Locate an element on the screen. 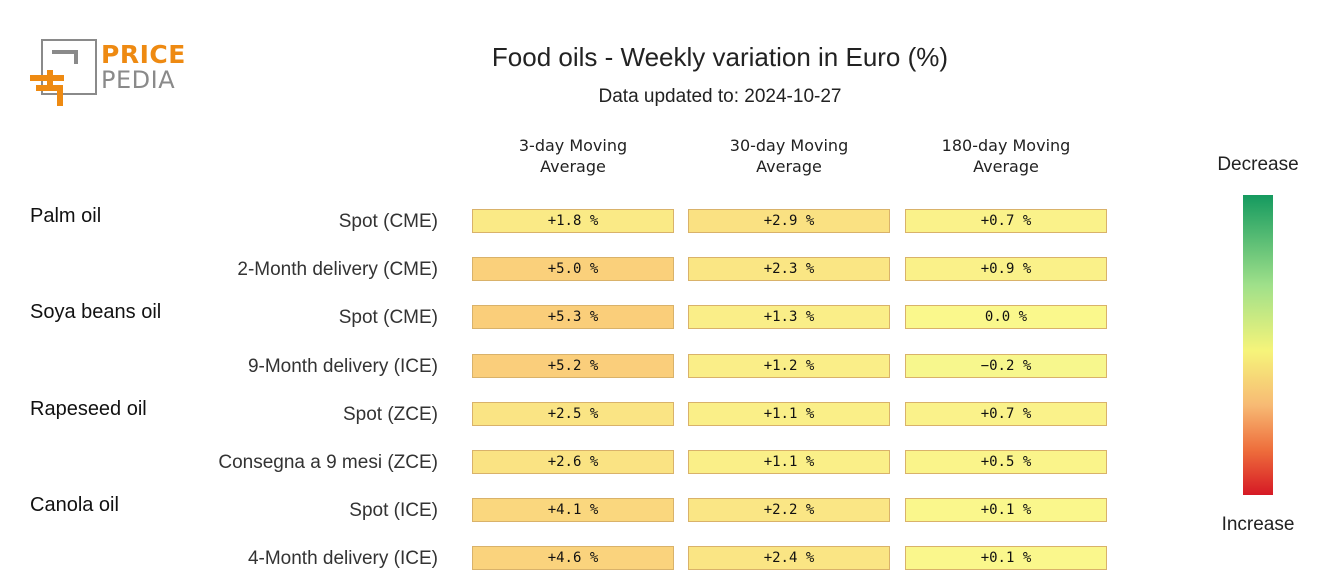 This screenshot has width=1320, height=570. pricepedia-logo: PRICE PEDIA is located at coordinates (110, 74).